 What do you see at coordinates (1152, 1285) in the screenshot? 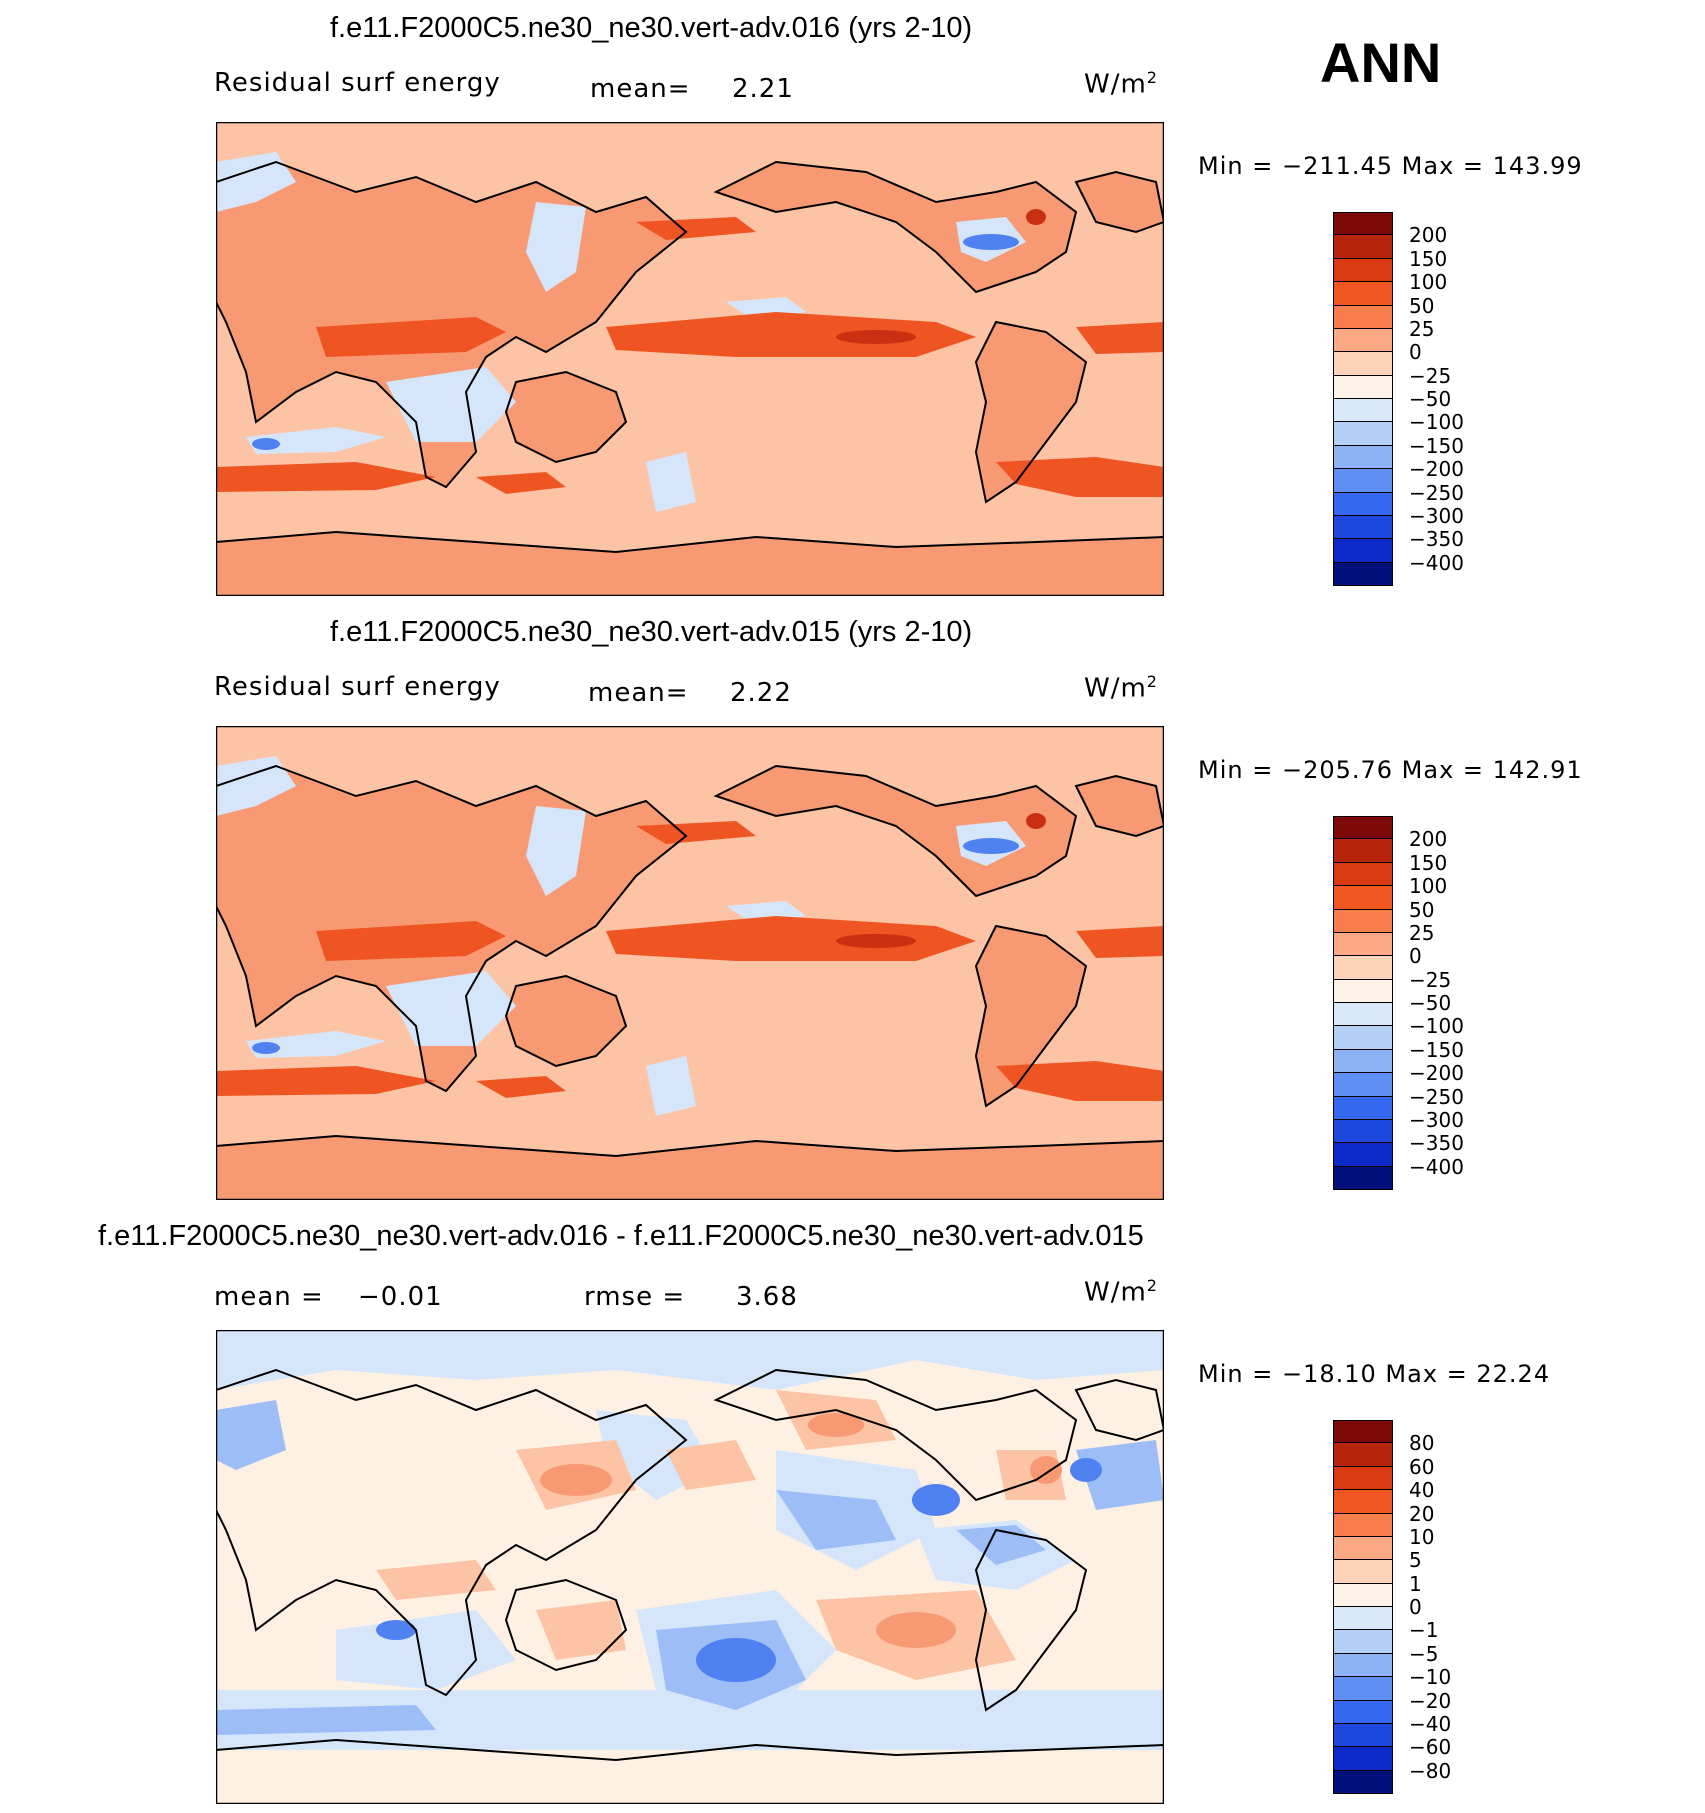
I see `panel3-units-sup: 2` at bounding box center [1152, 1285].